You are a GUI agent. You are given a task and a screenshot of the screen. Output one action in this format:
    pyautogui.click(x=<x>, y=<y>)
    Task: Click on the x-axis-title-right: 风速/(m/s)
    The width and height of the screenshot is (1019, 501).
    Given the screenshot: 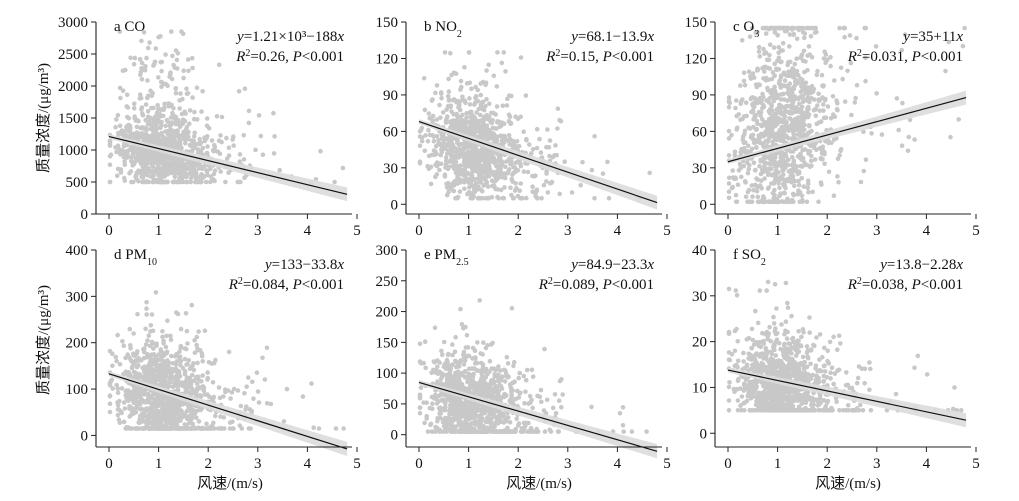 What is the action you would take?
    pyautogui.click(x=848, y=483)
    